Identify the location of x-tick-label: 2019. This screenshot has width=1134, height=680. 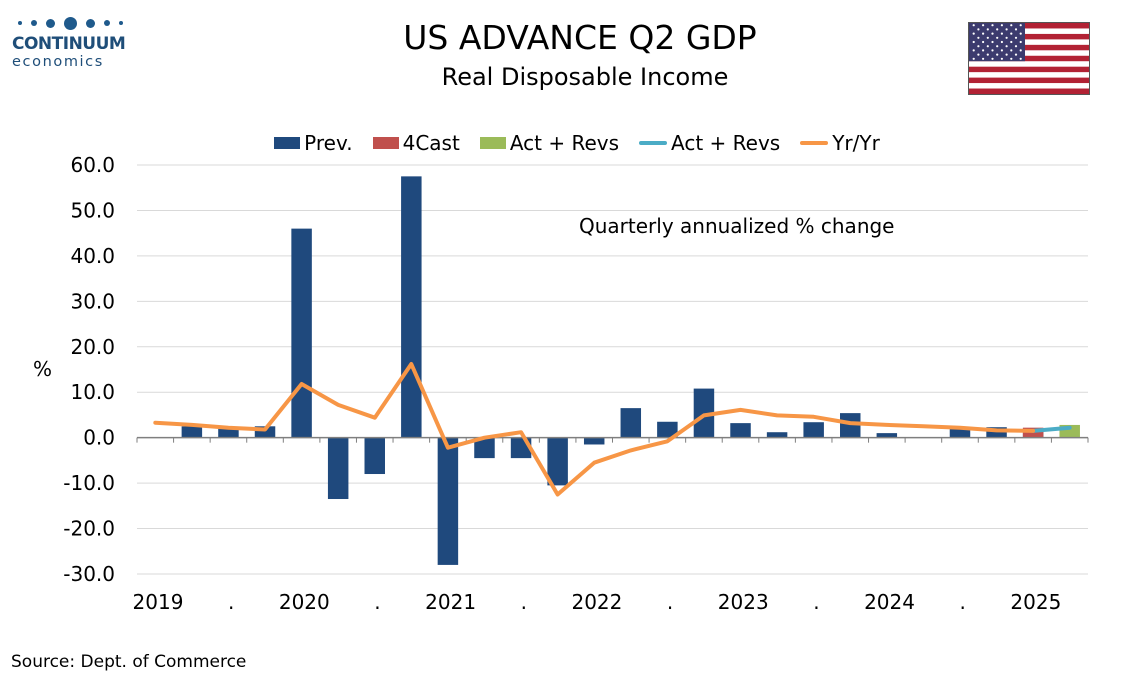
(158, 602).